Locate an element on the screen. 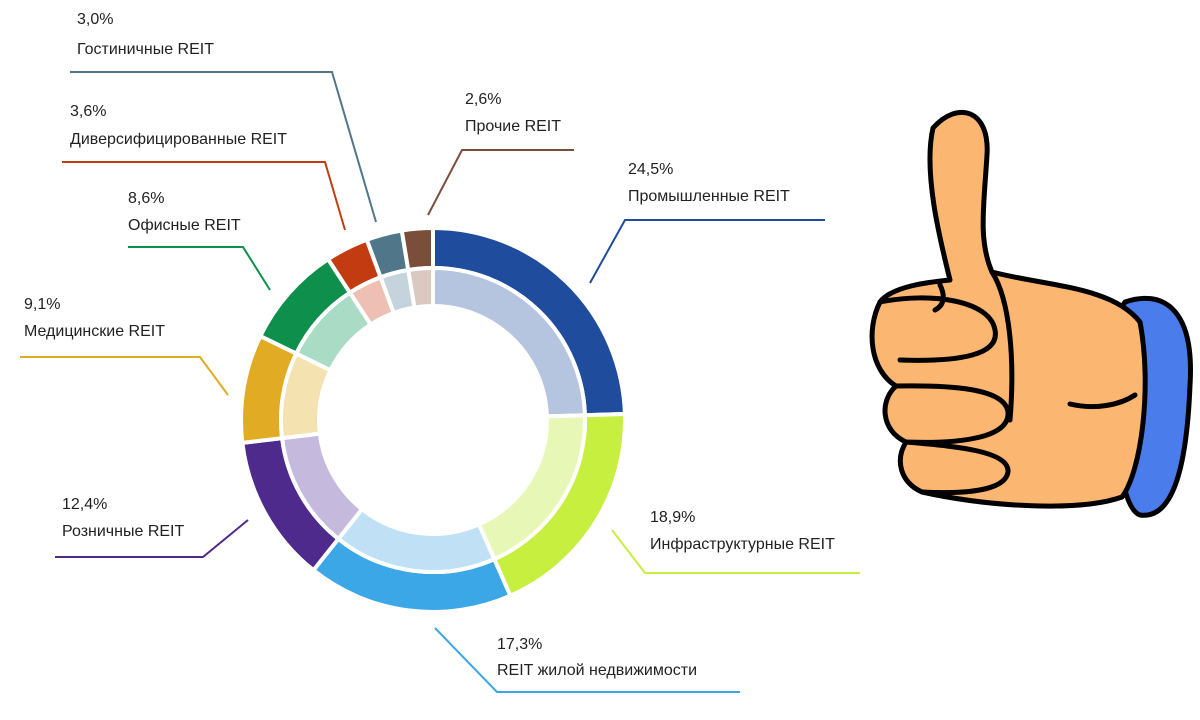  category-label: REIT жилой недвижимости is located at coordinates (597, 670).